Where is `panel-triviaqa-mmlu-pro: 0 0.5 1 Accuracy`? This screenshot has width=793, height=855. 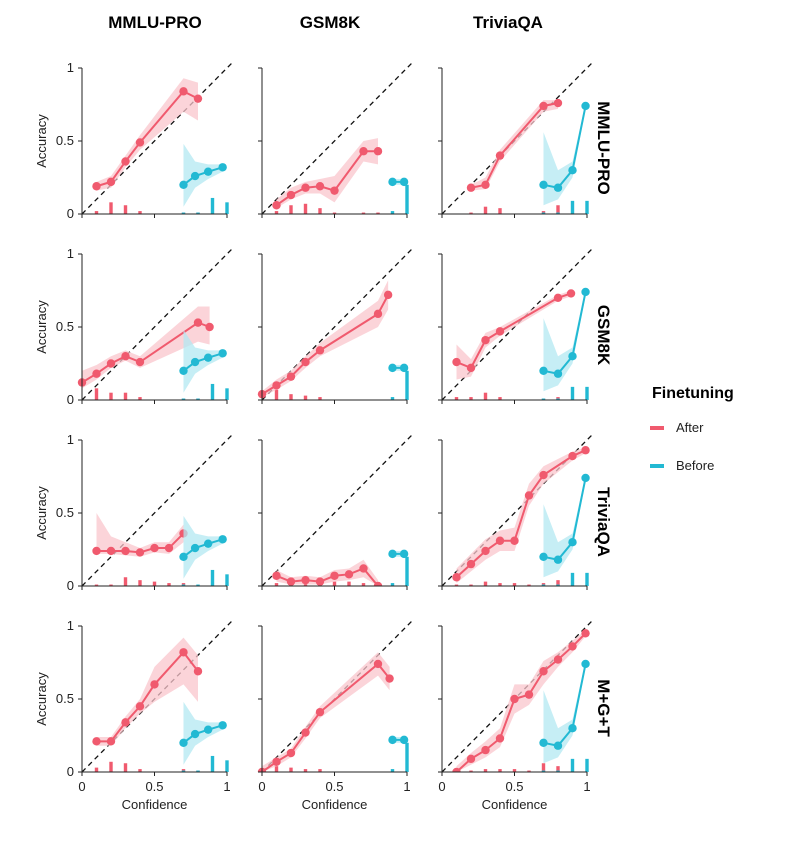 panel-triviaqa-mmlu-pro: 0 0.5 1 Accuracy is located at coordinates (133, 512).